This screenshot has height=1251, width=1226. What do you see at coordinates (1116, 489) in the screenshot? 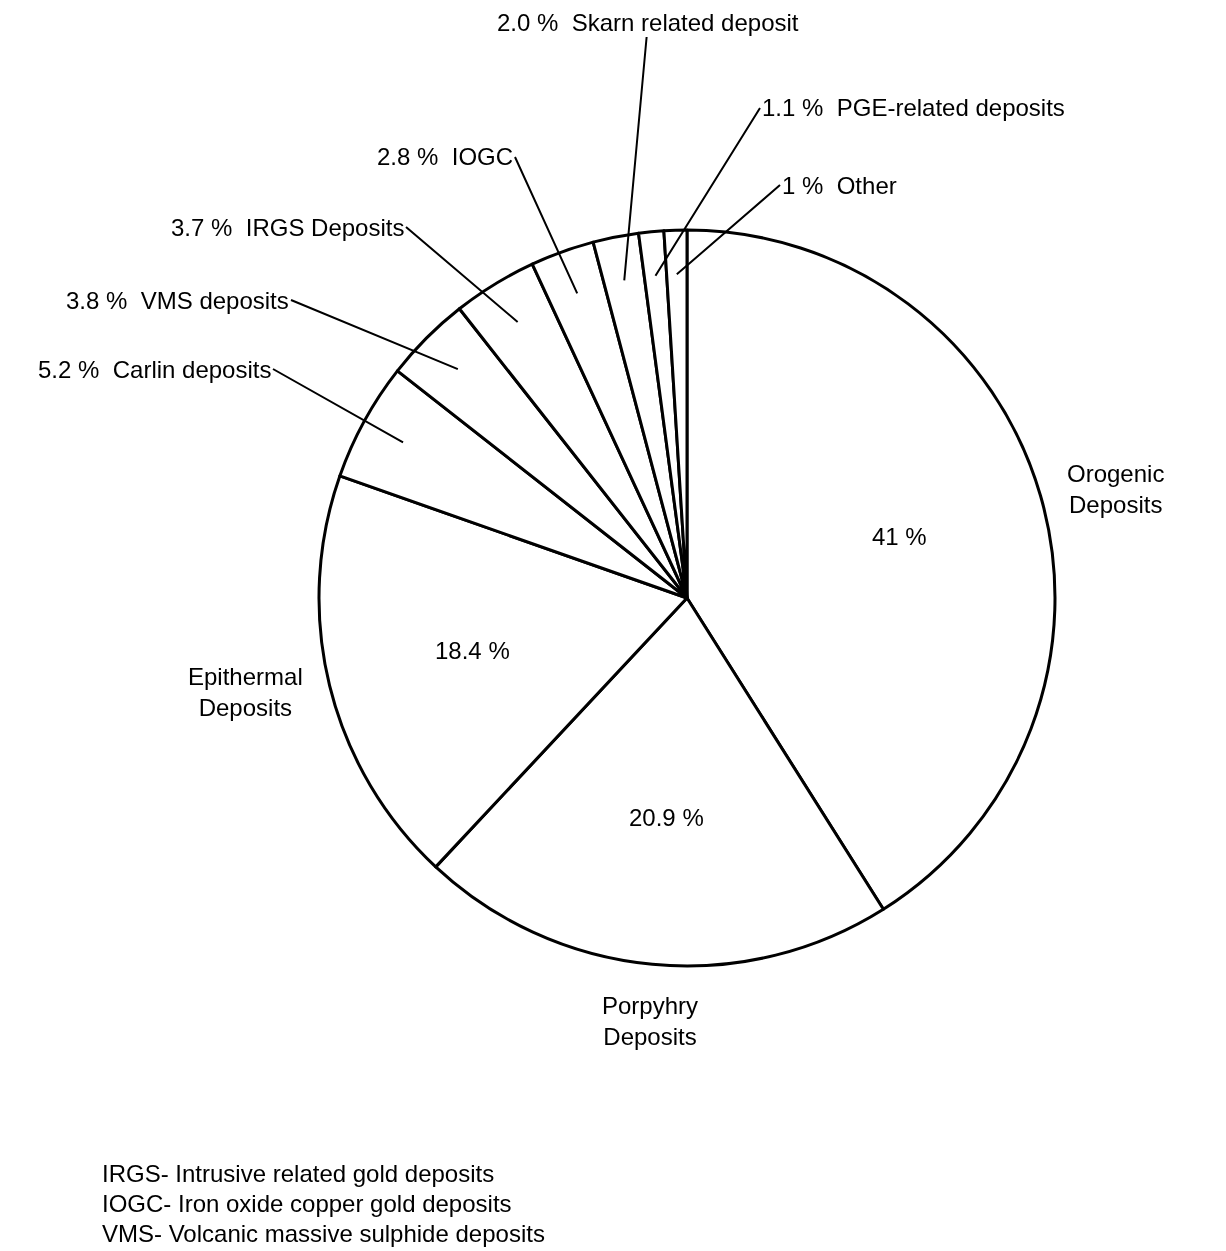
I see `slice-label: Orogenic Deposits` at bounding box center [1116, 489].